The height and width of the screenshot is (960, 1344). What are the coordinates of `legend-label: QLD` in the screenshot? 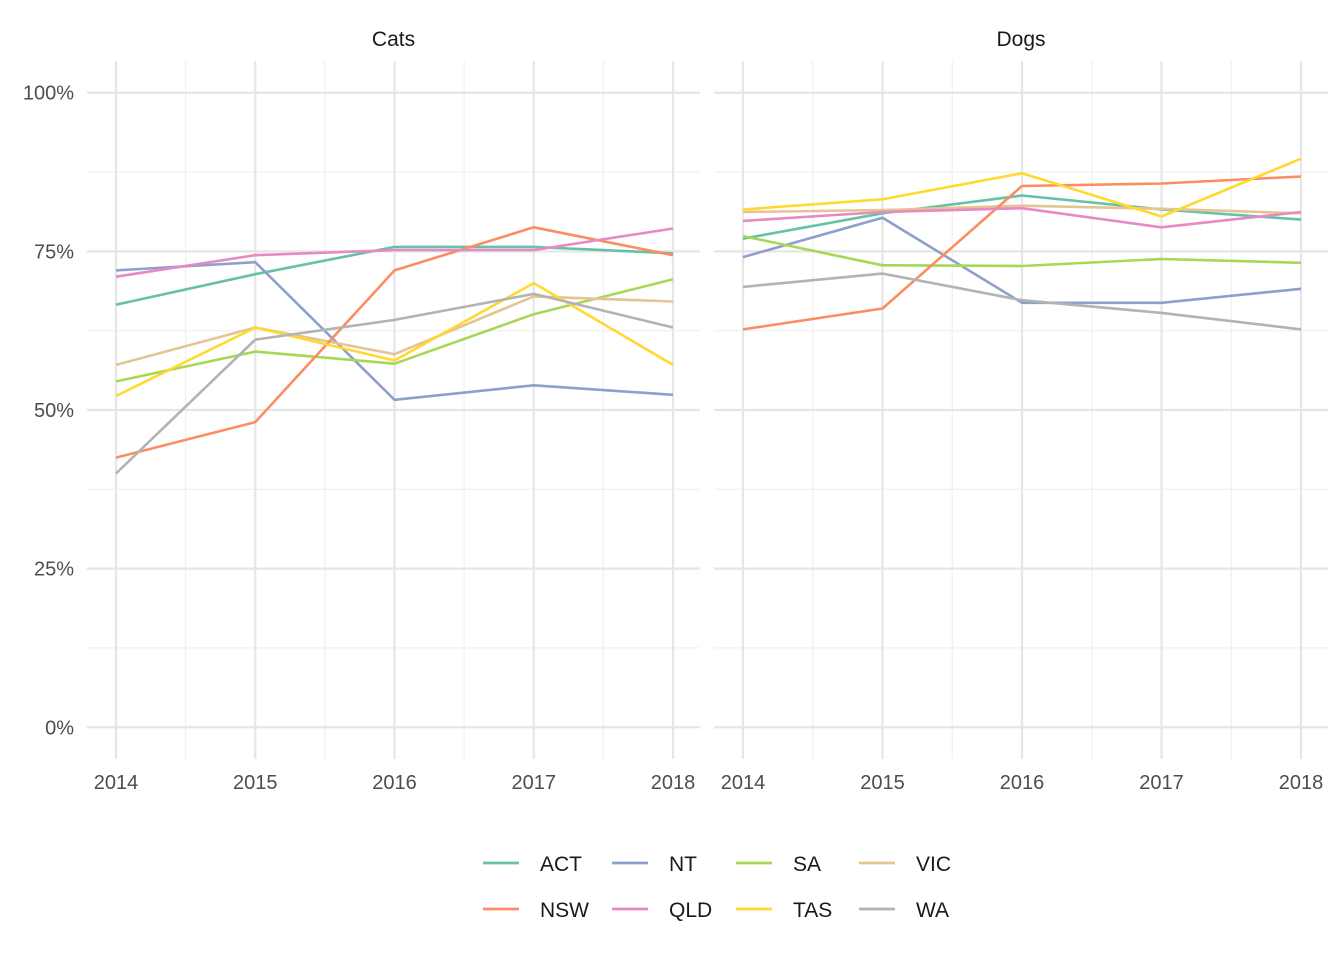 It's located at (690, 910).